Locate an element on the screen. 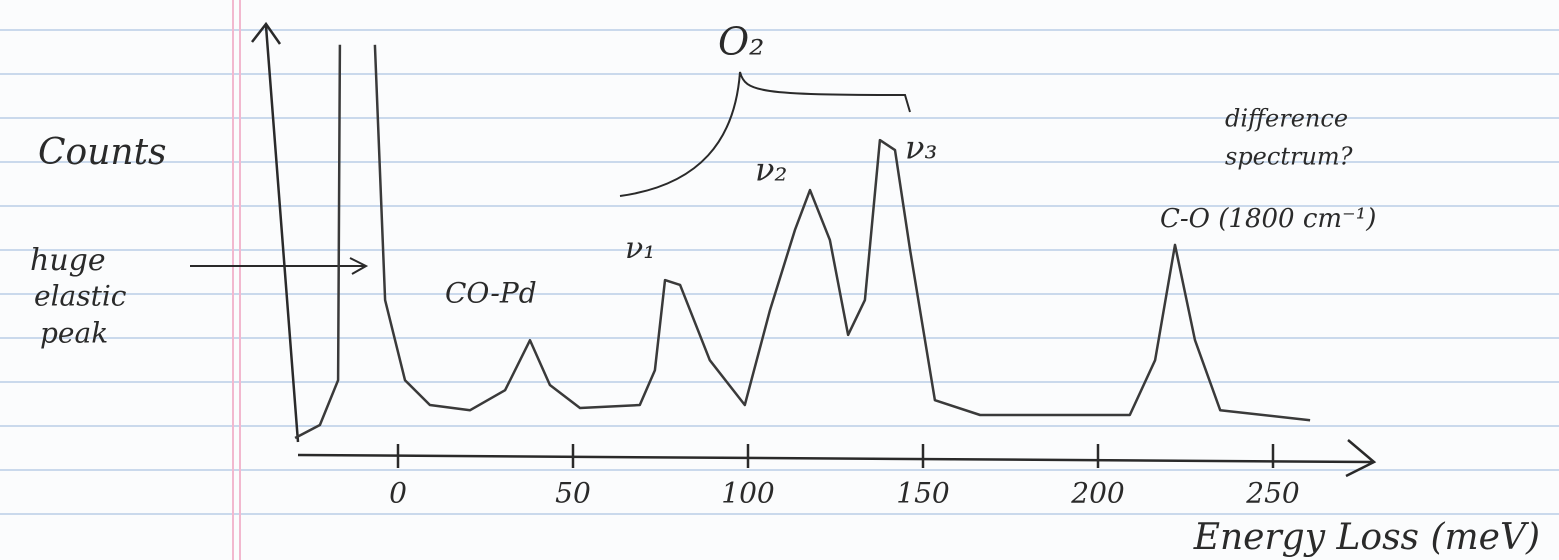  annotation: peak is located at coordinates (74, 333).